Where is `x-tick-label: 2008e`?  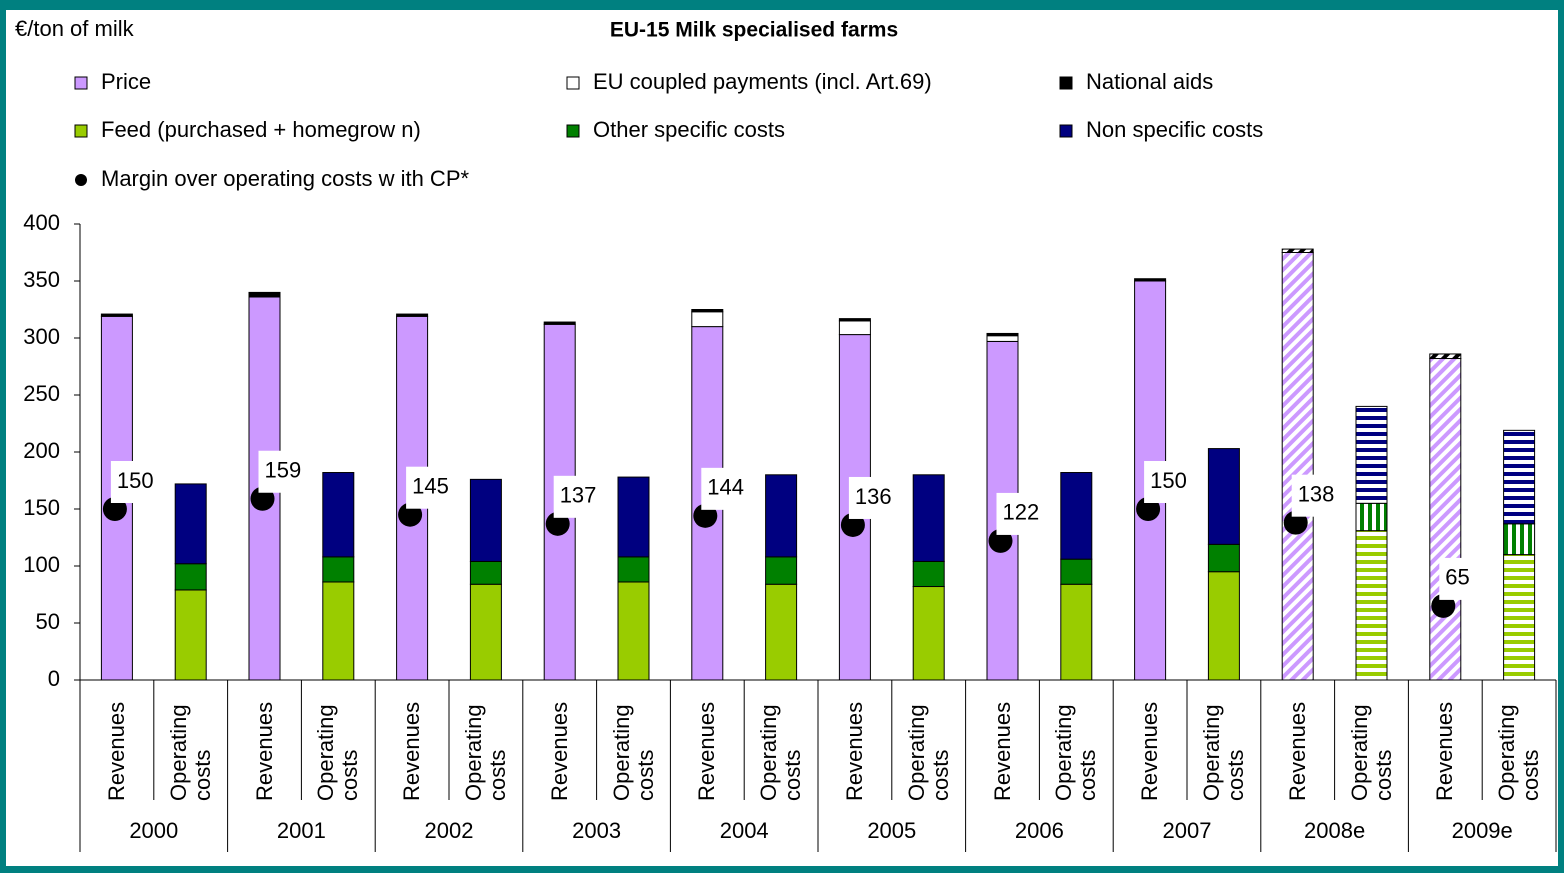 x-tick-label: 2008e is located at coordinates (1334, 830).